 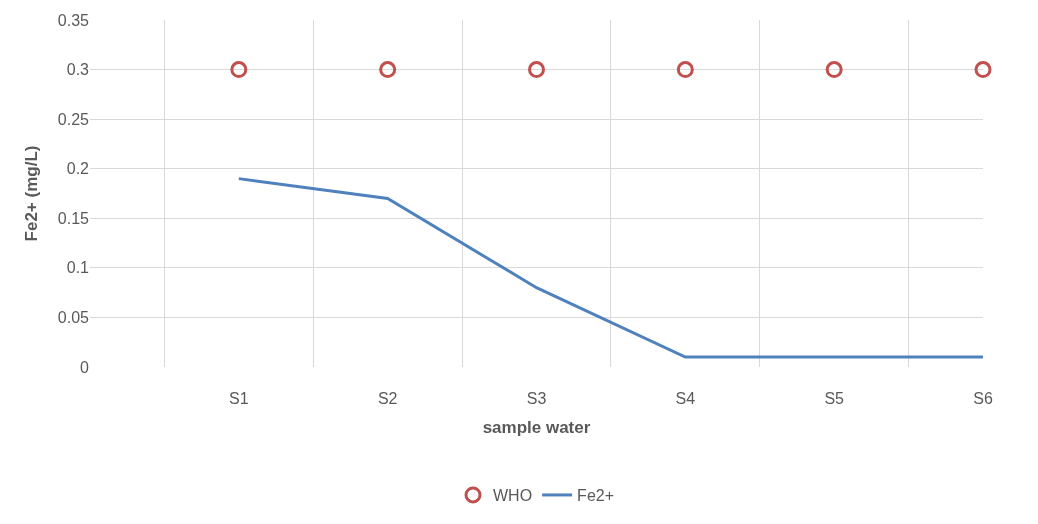 I want to click on x-tick-label: S3, so click(x=536, y=398).